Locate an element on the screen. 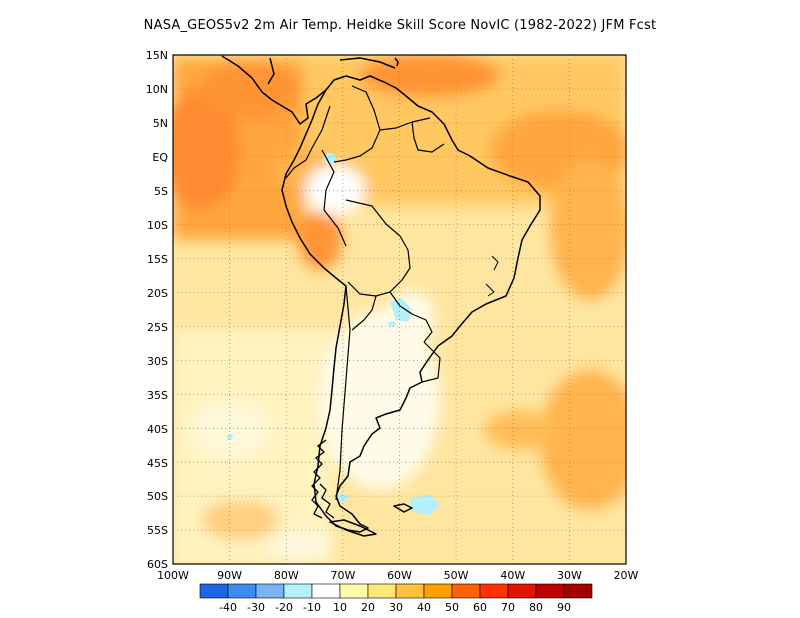 The height and width of the screenshot is (618, 800). lon-axis: 100W 90W 80W 70W 60W 50W 40W 30W 20W is located at coordinates (397, 575).